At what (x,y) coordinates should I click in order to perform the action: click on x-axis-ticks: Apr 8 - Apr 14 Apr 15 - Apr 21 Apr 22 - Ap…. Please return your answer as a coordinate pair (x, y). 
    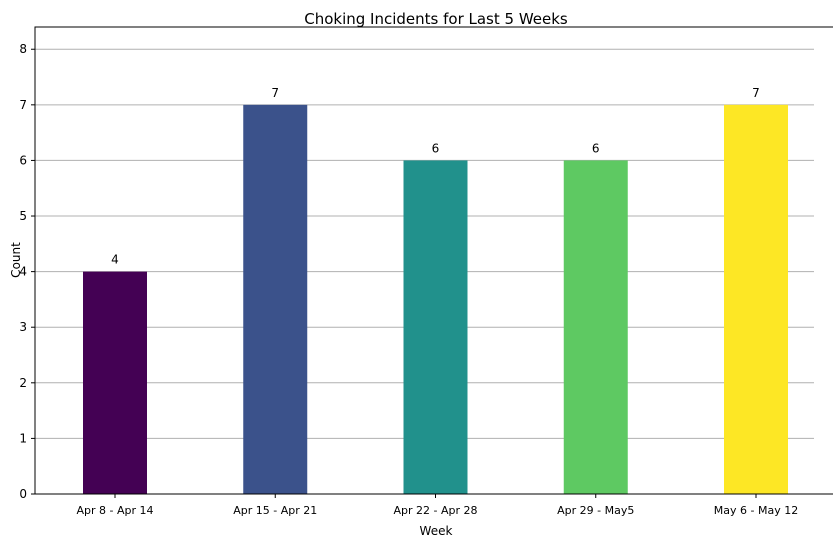
    Looking at the image, I should click on (437, 505).